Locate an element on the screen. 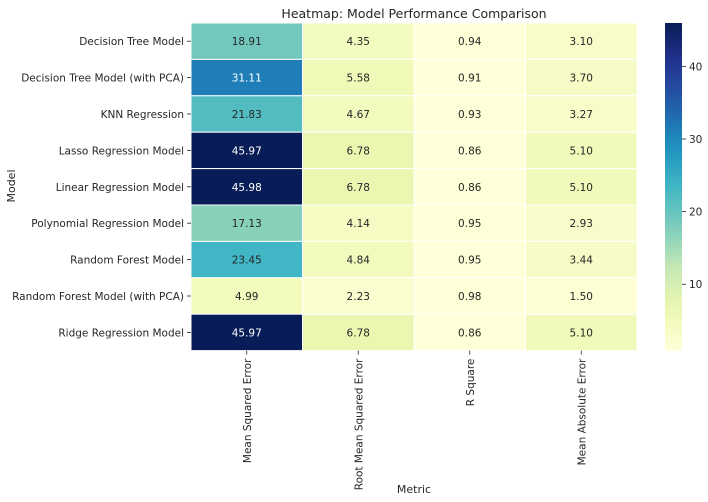 Image resolution: width=708 pixels, height=502 pixels. row-label: Linear Regression Model is located at coordinates (120, 188).